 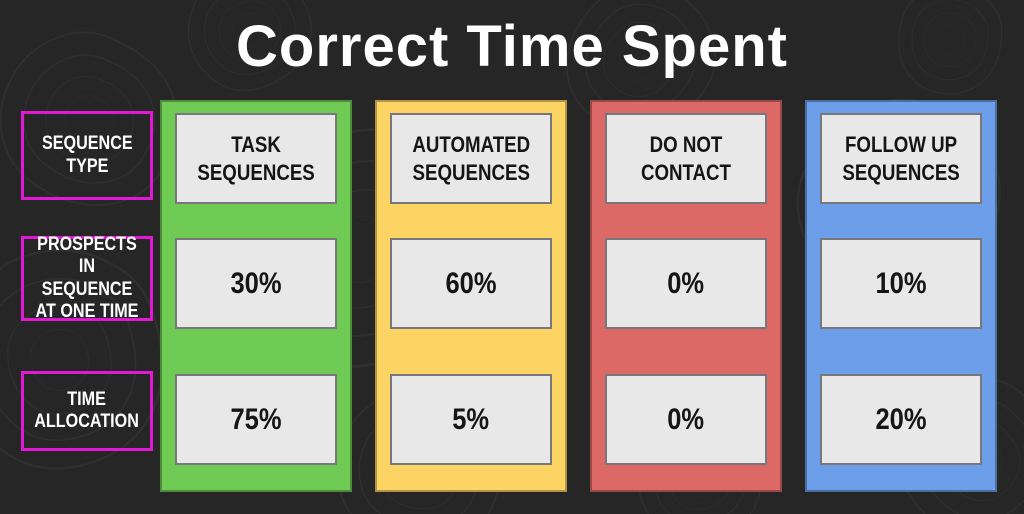 I want to click on cell-text: 10%, so click(x=901, y=283).